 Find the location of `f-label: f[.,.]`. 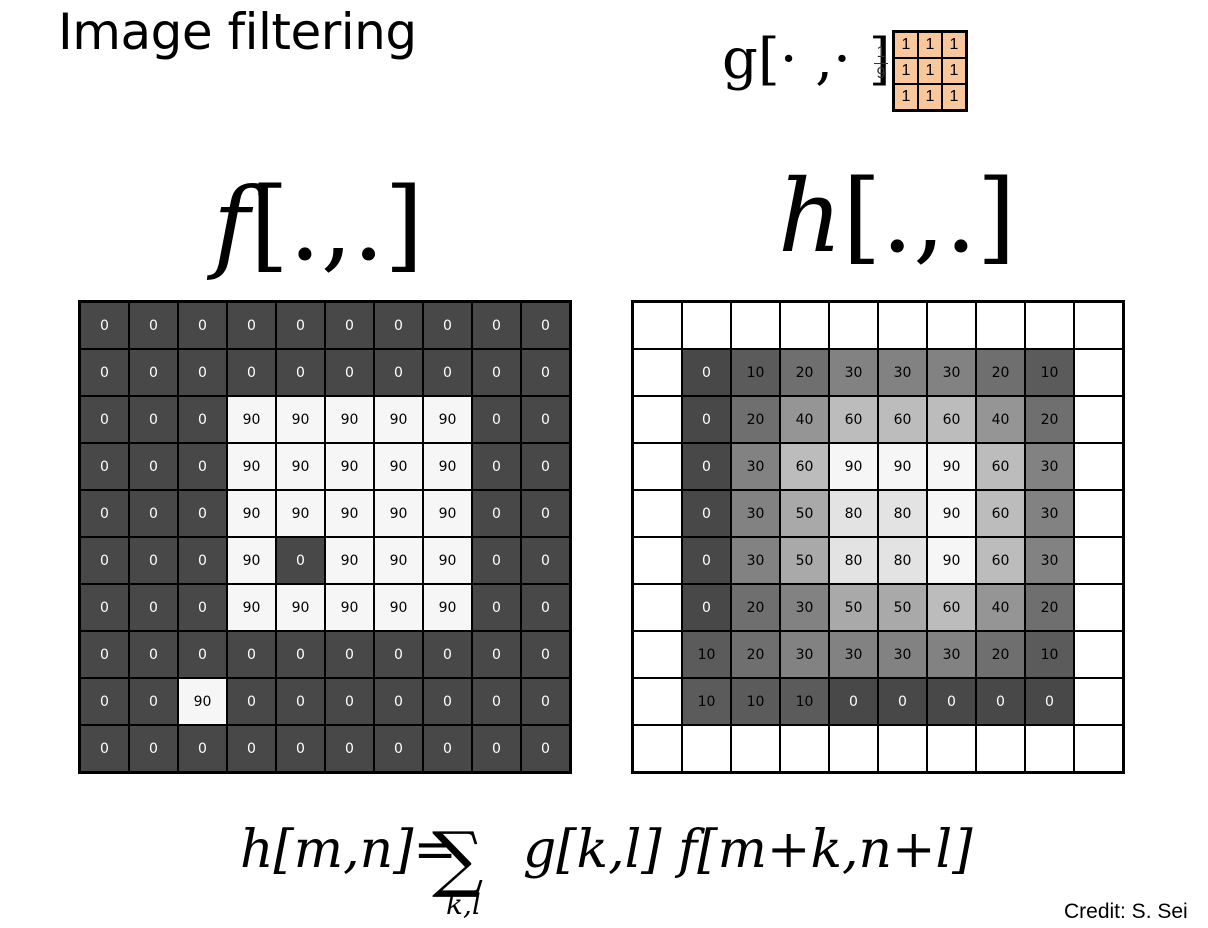

f-label: f[.,.] is located at coordinates (318, 225).